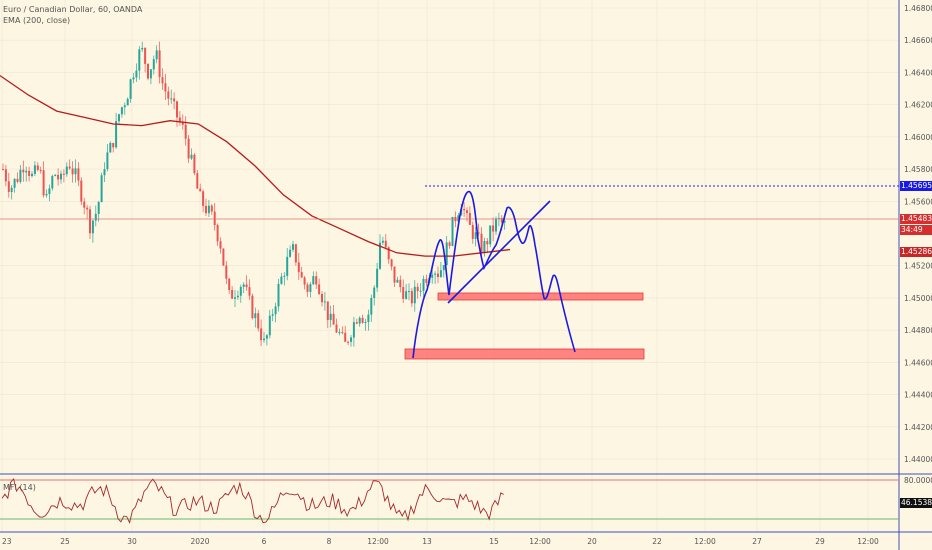 This screenshot has height=550, width=932. Describe the element at coordinates (657, 541) in the screenshot. I see `time-tick-label: 22` at that location.